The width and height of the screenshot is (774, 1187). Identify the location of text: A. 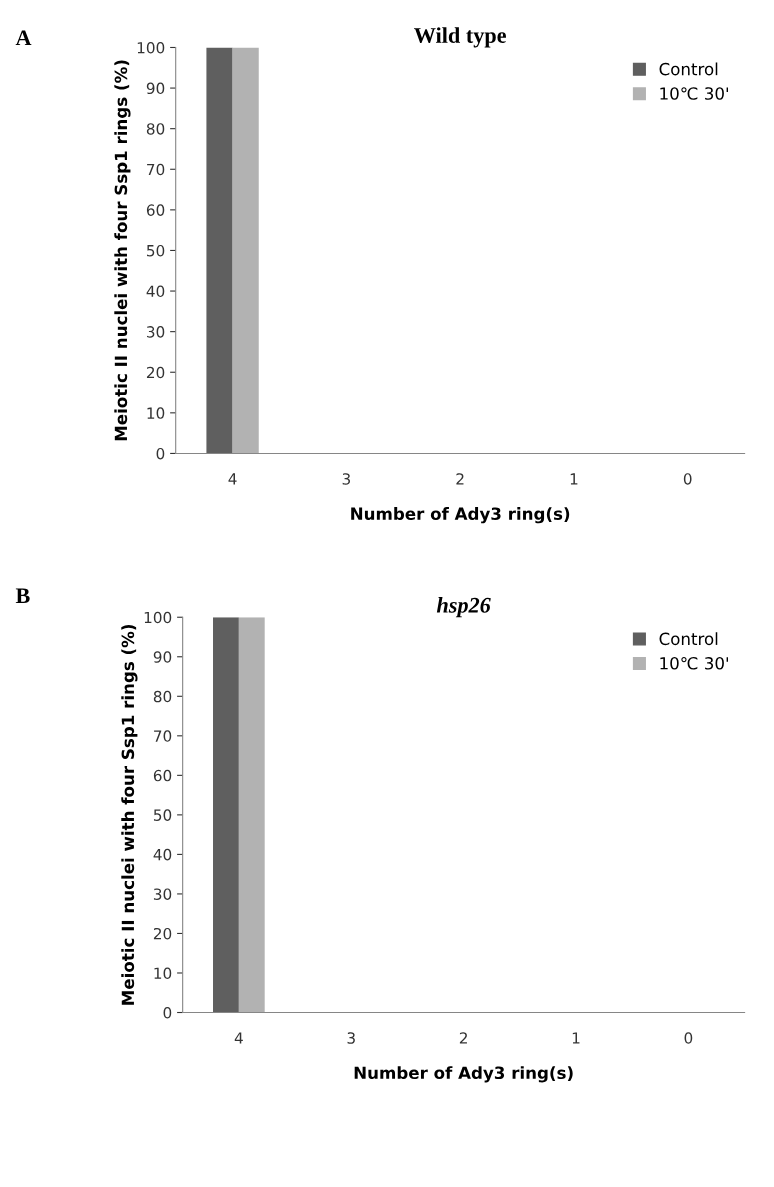
(23, 38).